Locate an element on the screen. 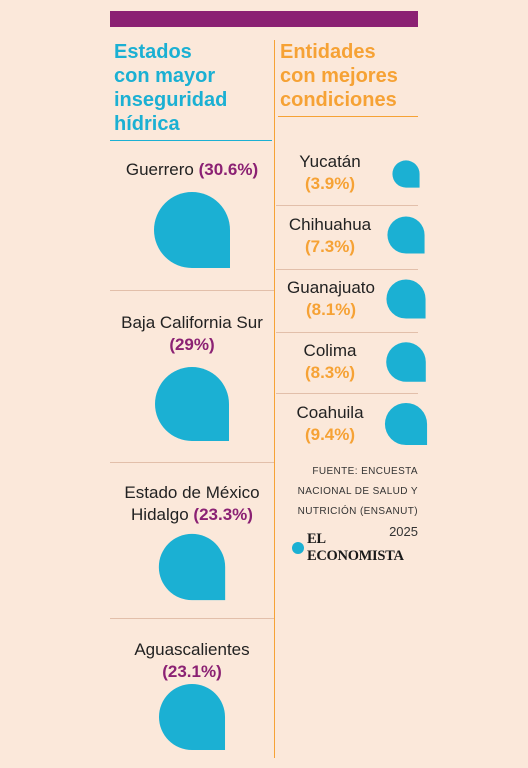 This screenshot has width=528, height=768. state-name: Estado de México Hidalgo is located at coordinates (192, 503).